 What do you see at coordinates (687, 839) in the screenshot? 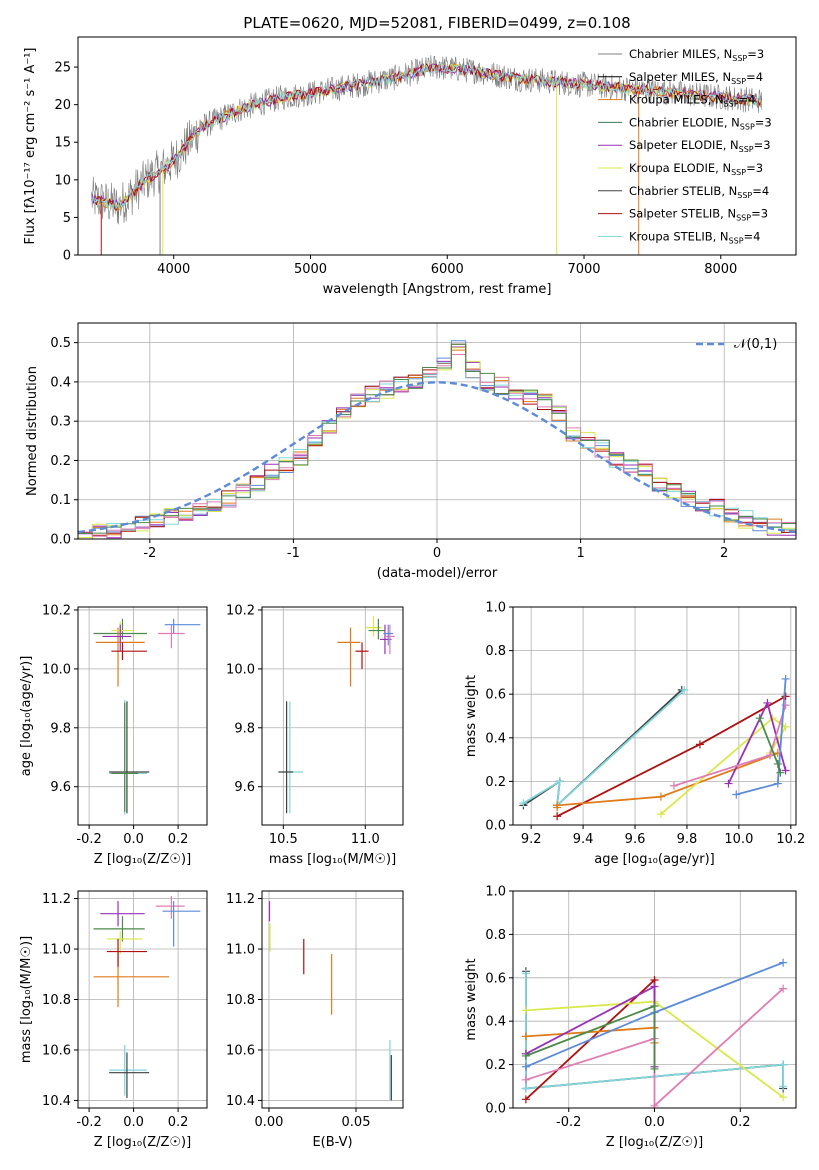
I see `x-tick-label: 9.8` at bounding box center [687, 839].